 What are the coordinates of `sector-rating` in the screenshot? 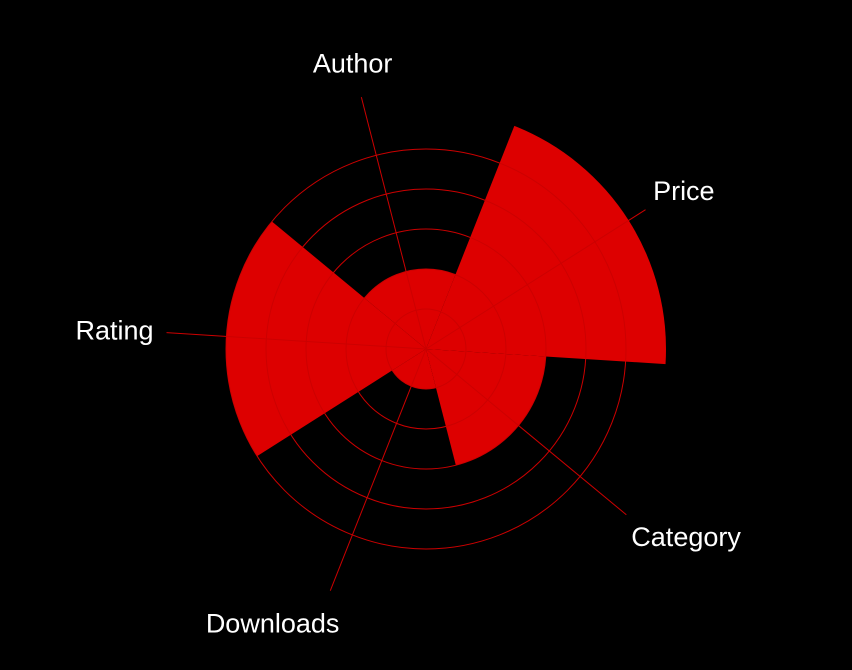 It's located at (326, 339).